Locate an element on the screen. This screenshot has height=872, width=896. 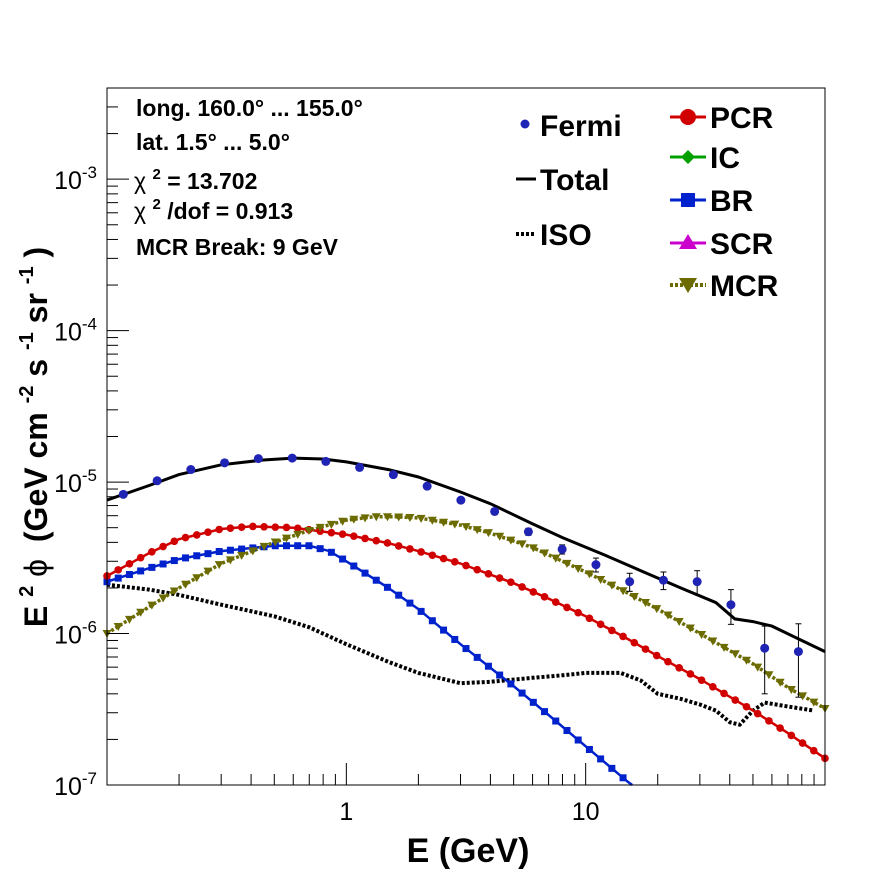
info-latitude: lat. 1.5° ... 5.0° is located at coordinates (213, 142).